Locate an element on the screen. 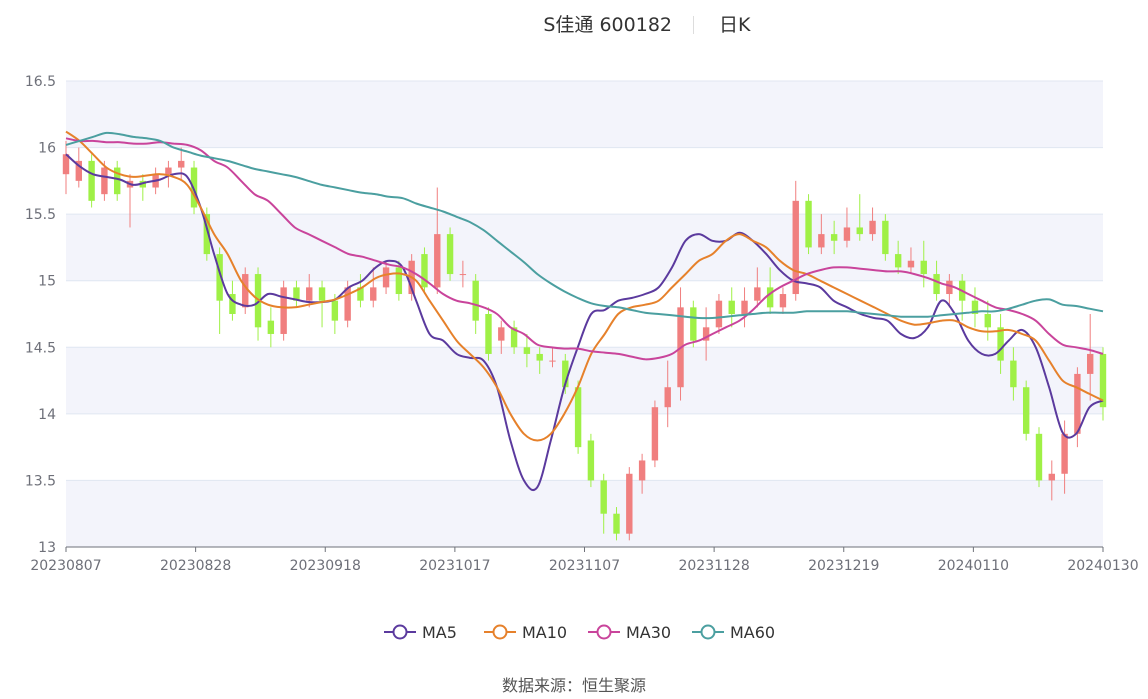 The height and width of the screenshot is (699, 1148). legend-item-ma10: MA10 is located at coordinates (525, 632).